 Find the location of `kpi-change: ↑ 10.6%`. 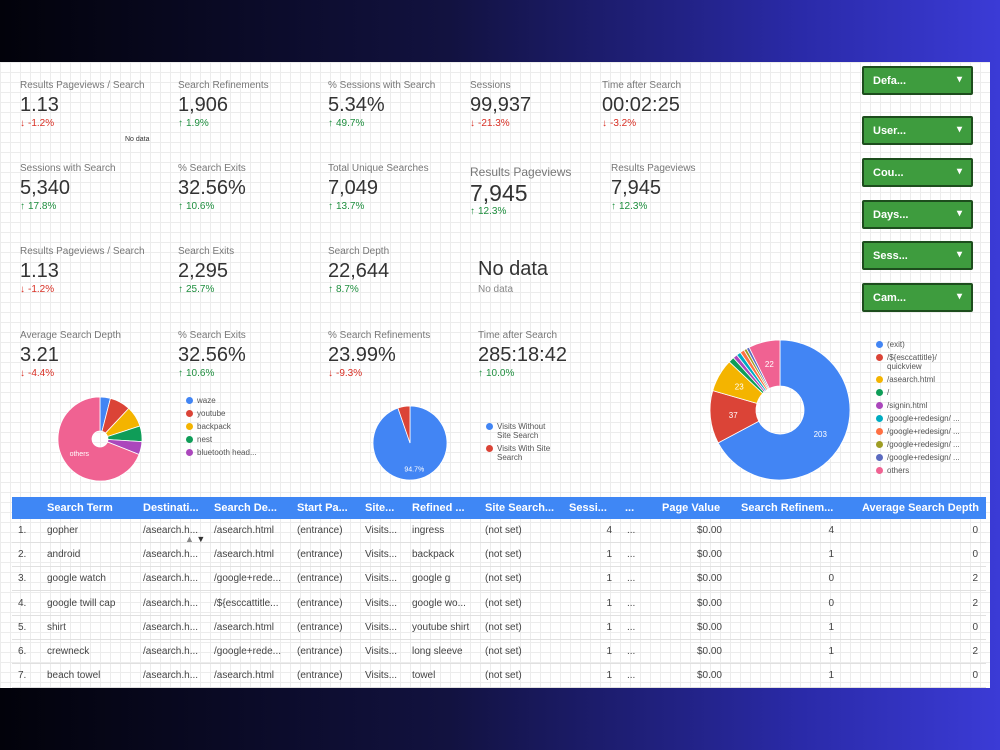

kpi-change: ↑ 10.6% is located at coordinates (196, 206).